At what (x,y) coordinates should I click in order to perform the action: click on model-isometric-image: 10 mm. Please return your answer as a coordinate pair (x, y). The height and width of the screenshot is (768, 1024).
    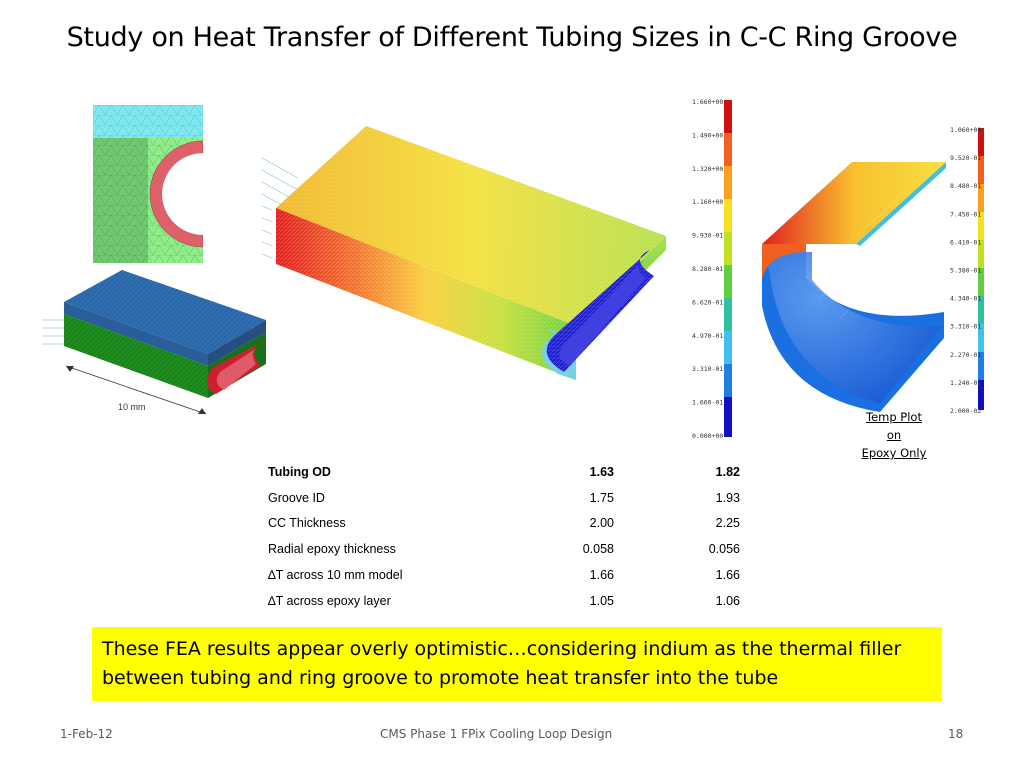
    Looking at the image, I should click on (154, 342).